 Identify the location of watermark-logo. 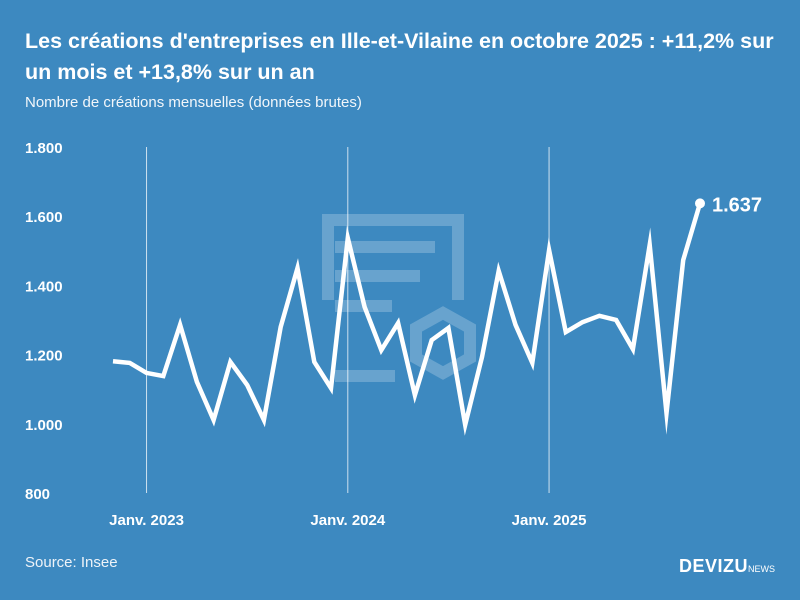
(399, 298).